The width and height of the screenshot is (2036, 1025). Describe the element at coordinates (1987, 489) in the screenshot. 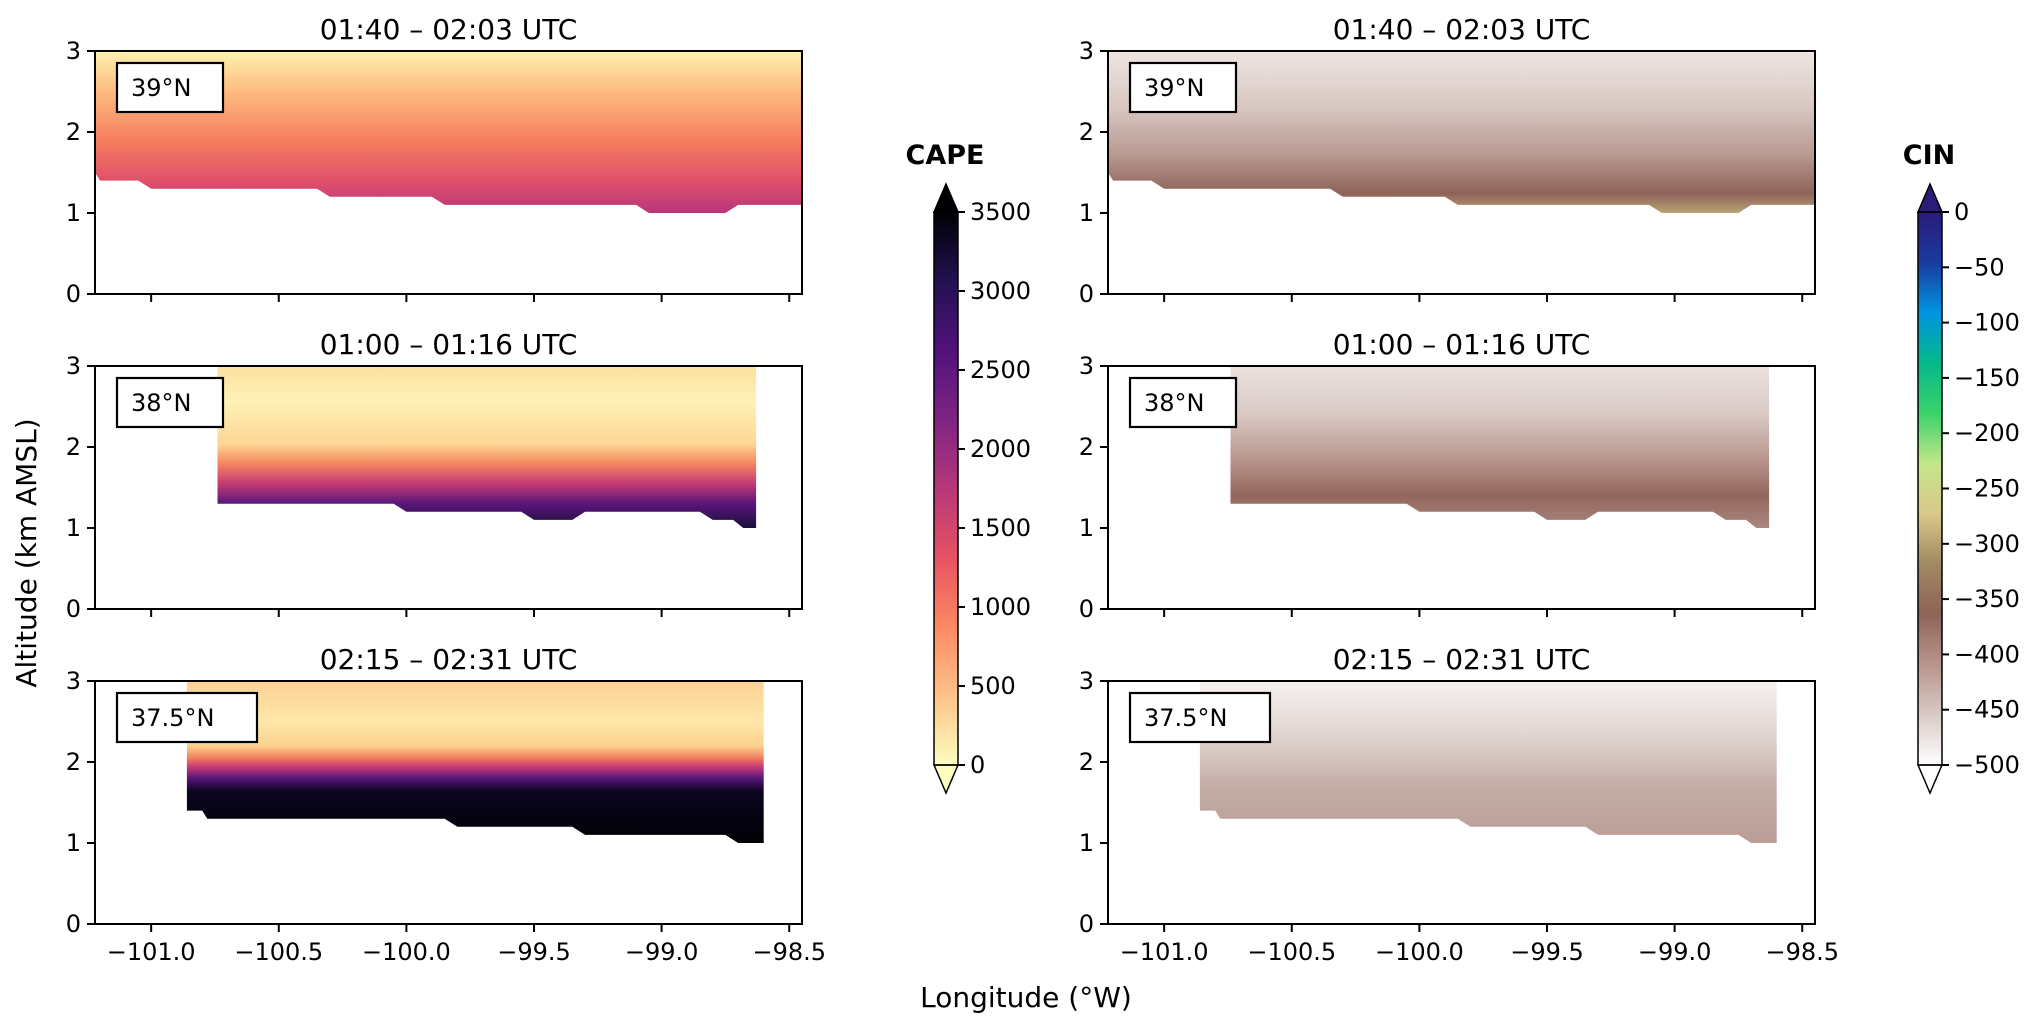

I see `colorbar-tick-label: −250` at that location.